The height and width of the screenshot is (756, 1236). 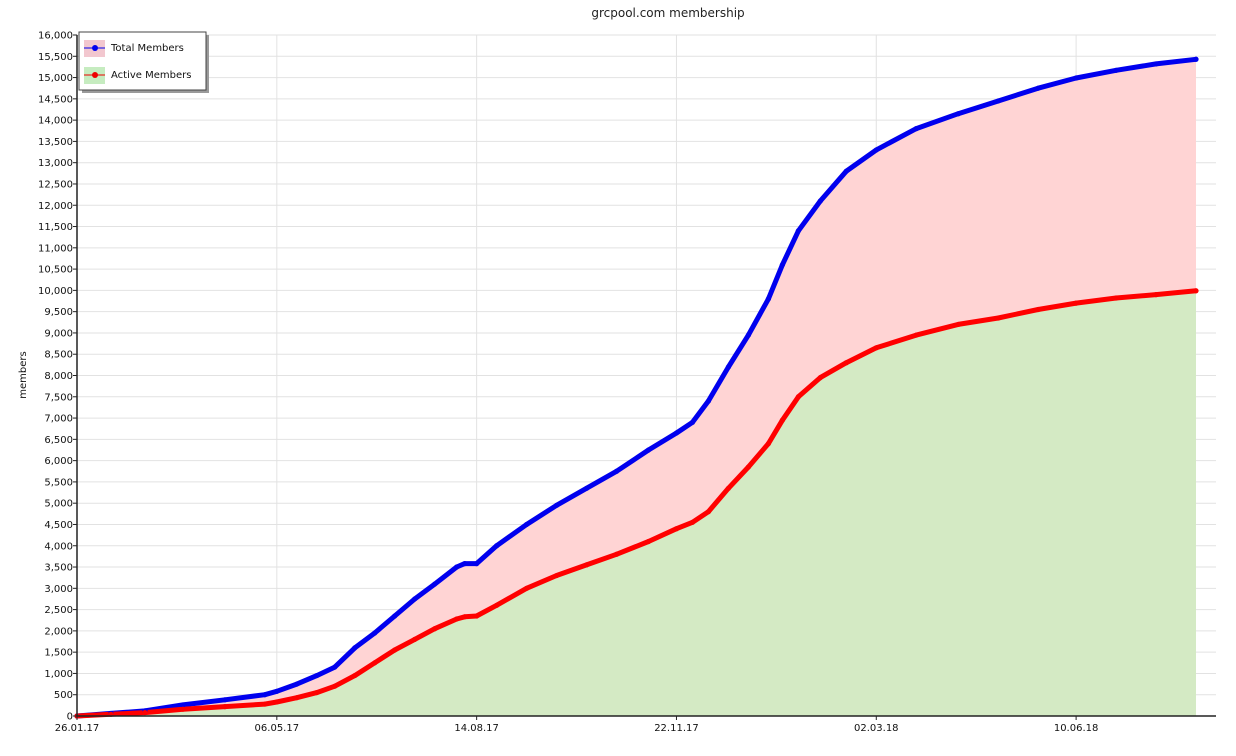 I want to click on y-tick-label: 5,000, so click(x=58, y=504).